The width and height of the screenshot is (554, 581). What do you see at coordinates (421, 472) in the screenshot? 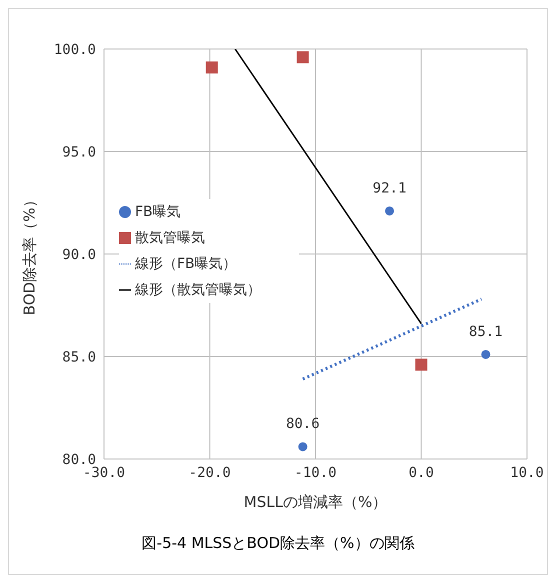
I see `x-tick-label: 0.0` at bounding box center [421, 472].